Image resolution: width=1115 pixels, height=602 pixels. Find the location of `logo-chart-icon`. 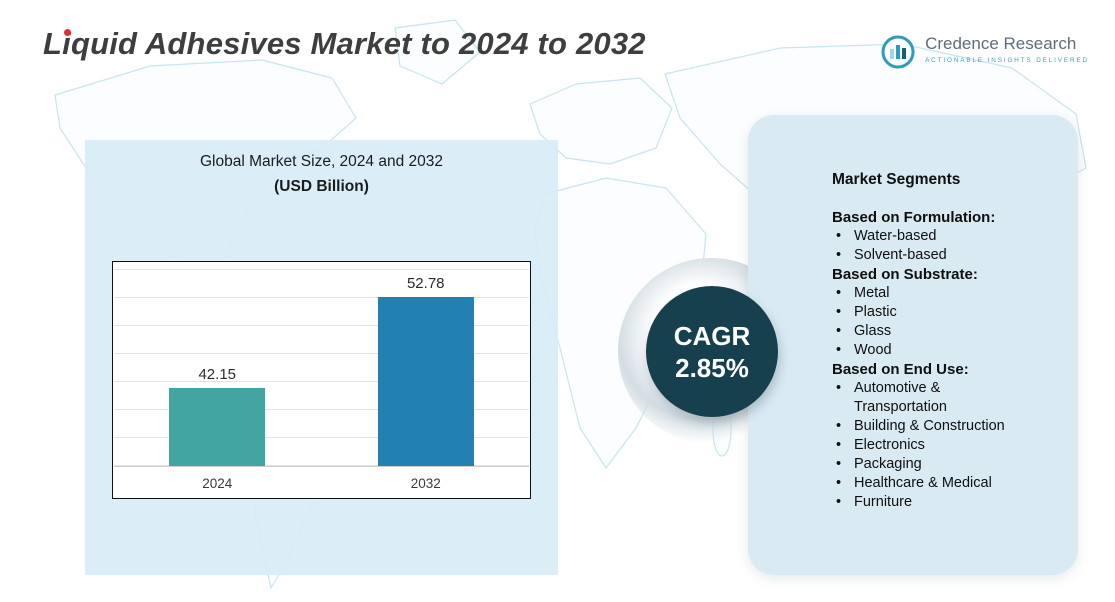

logo-chart-icon is located at coordinates (898, 52).